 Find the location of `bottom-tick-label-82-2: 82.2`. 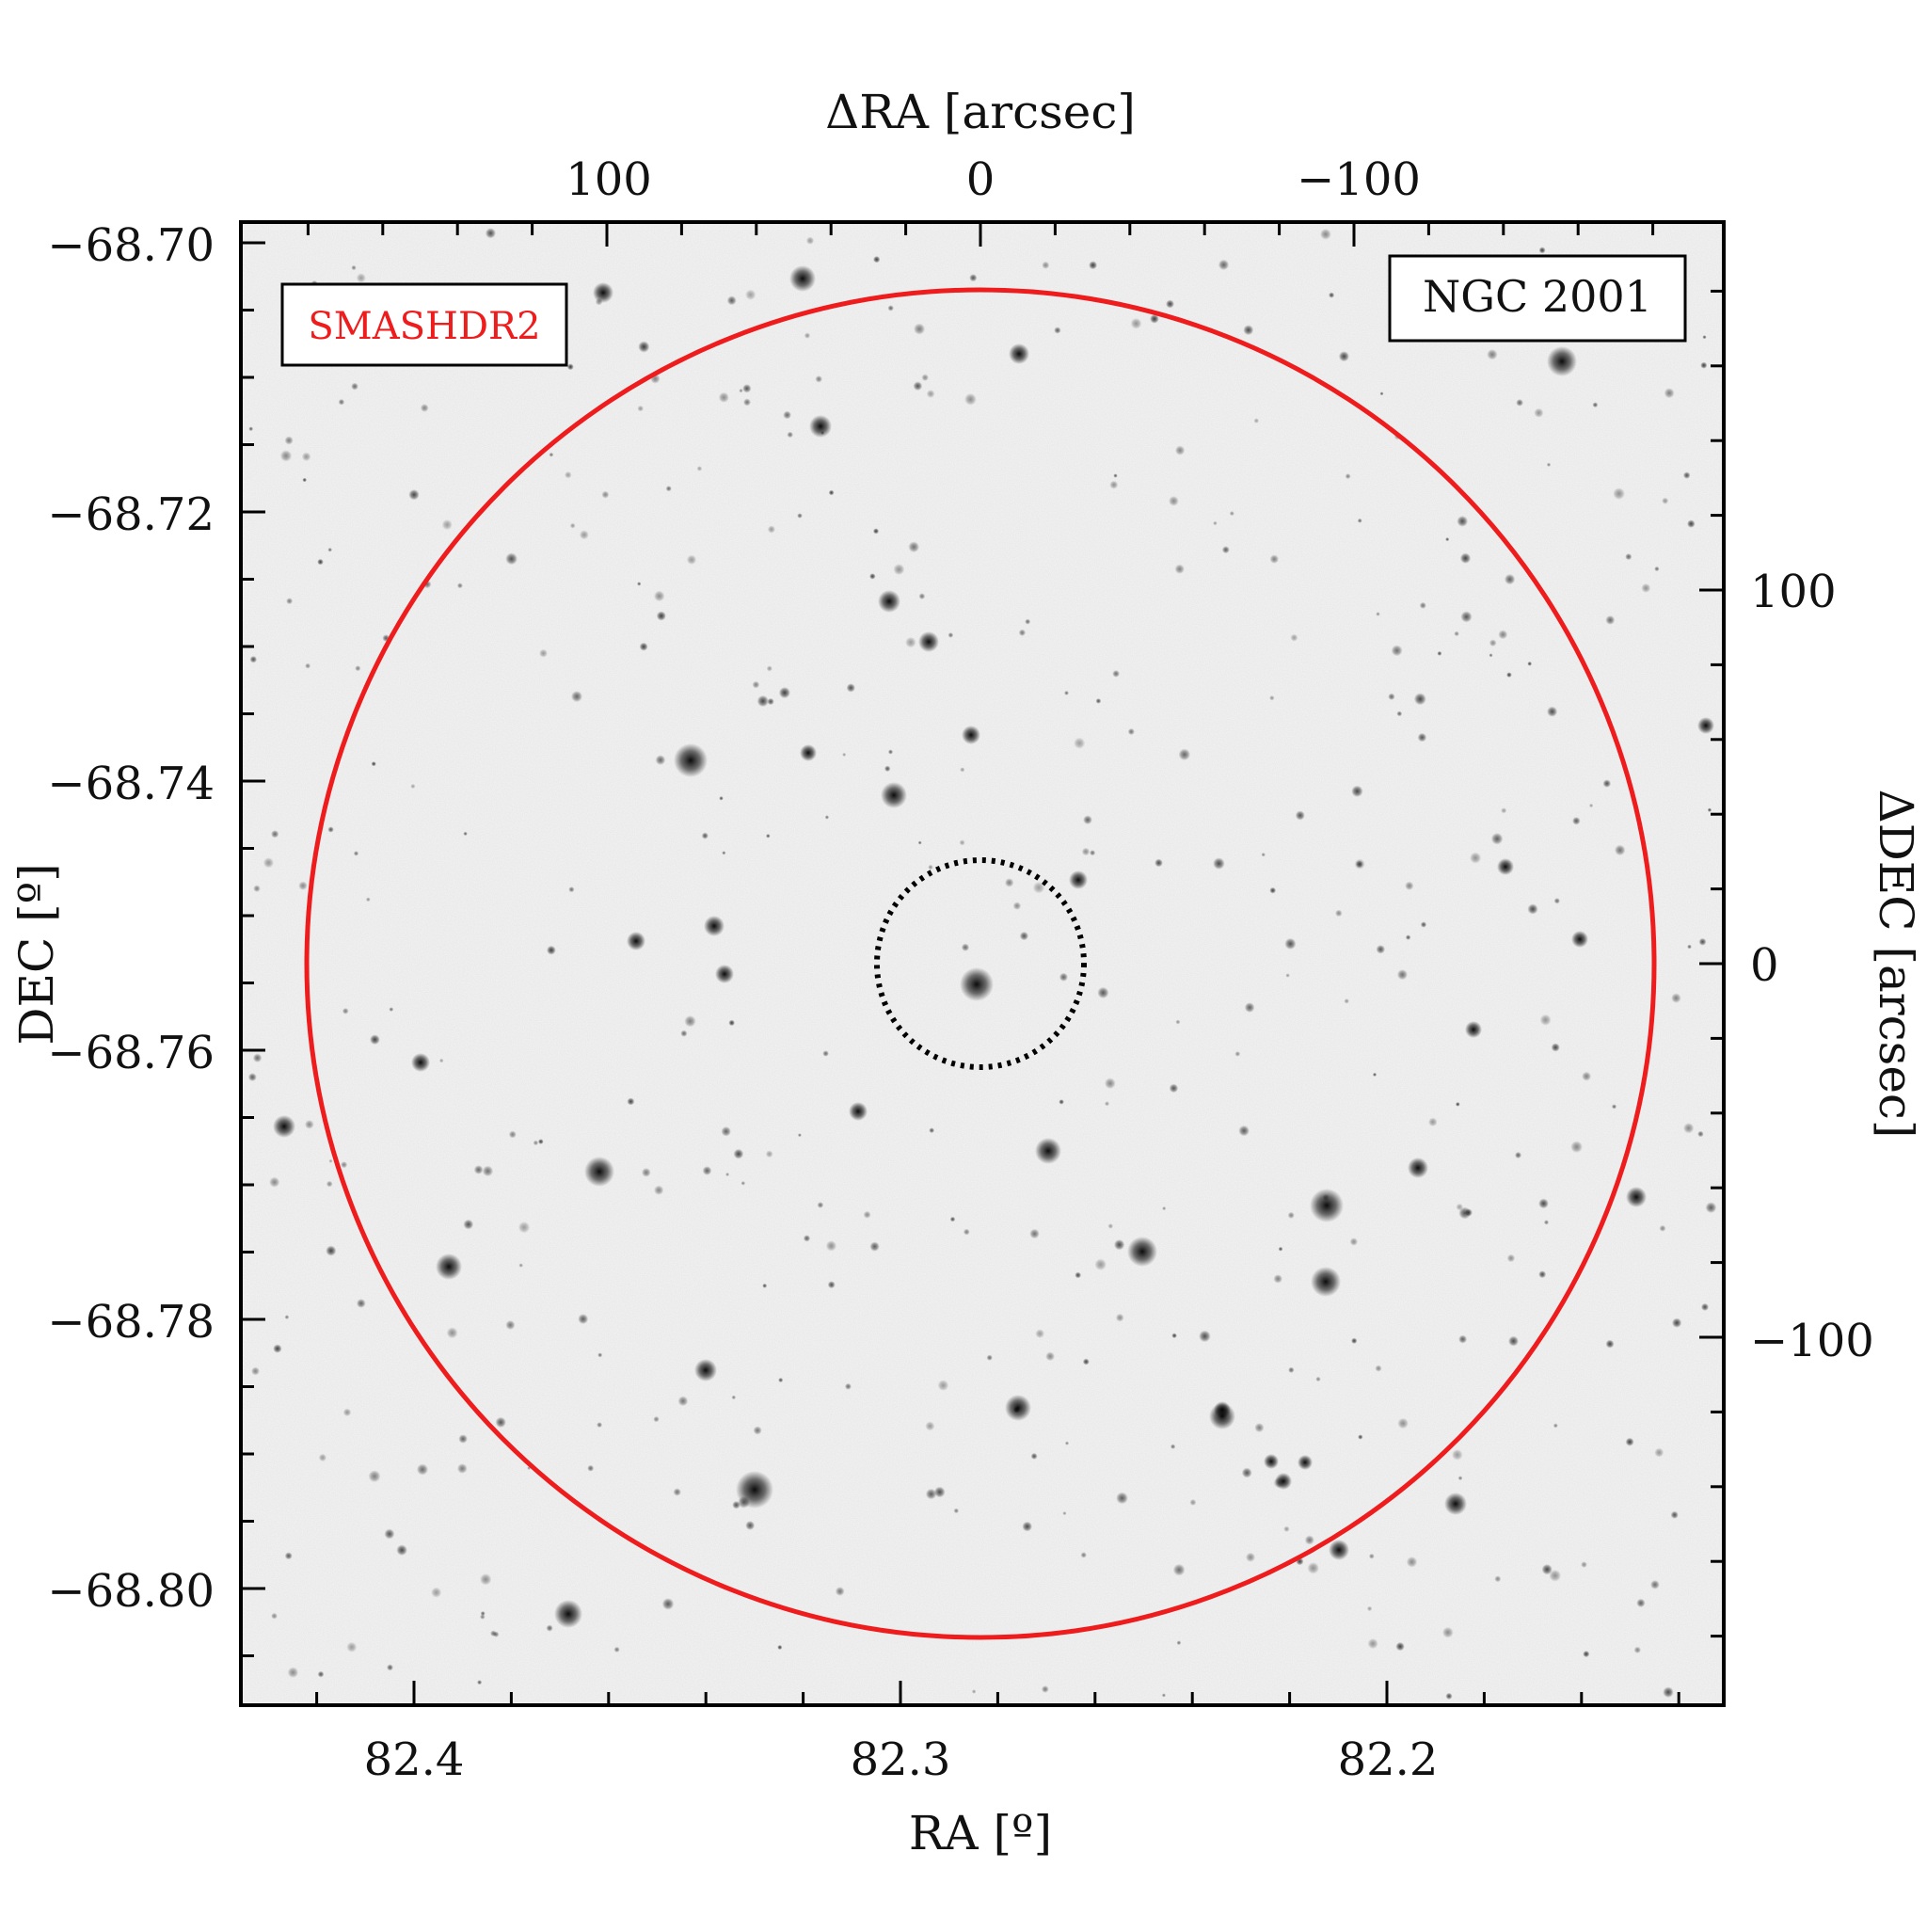

bottom-tick-label-82-2: 82.2 is located at coordinates (1388, 1759).